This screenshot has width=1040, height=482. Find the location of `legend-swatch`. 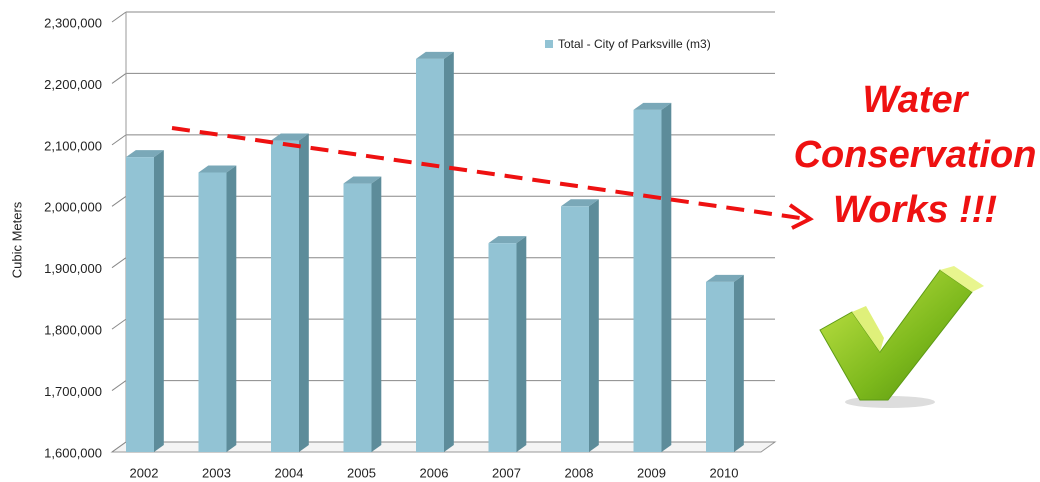

legend-swatch is located at coordinates (549, 44).